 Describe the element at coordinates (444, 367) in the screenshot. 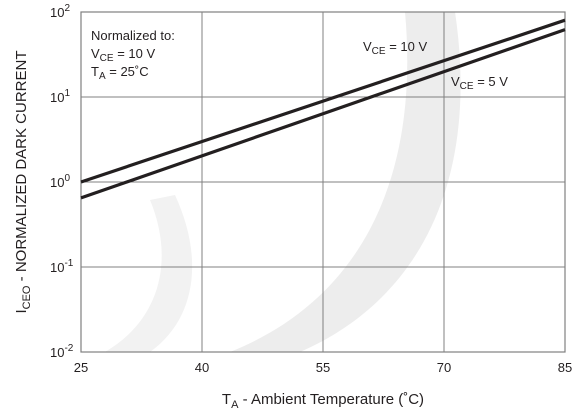

I see `x-tick-label: 70` at that location.